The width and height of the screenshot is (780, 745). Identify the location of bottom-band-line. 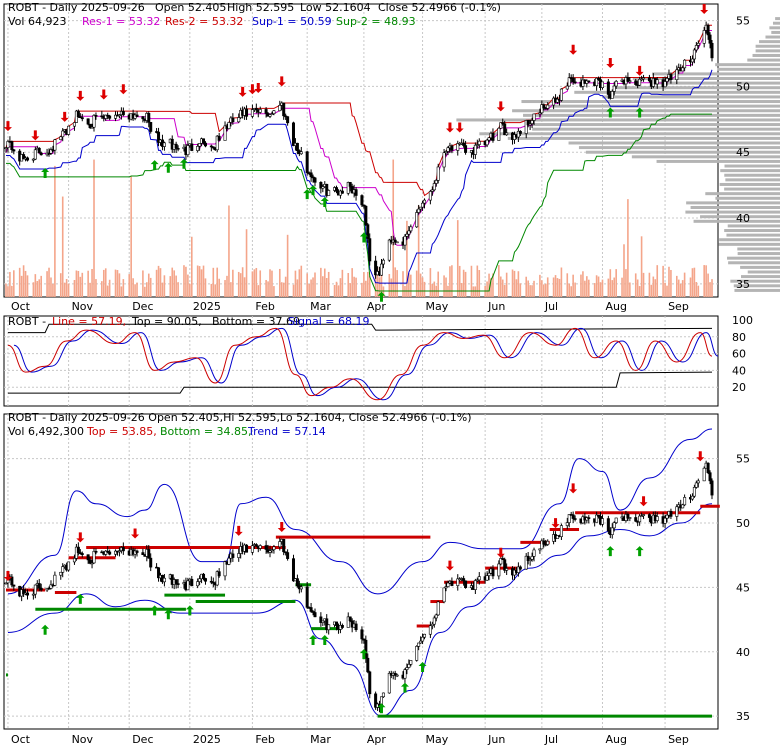
(360, 382).